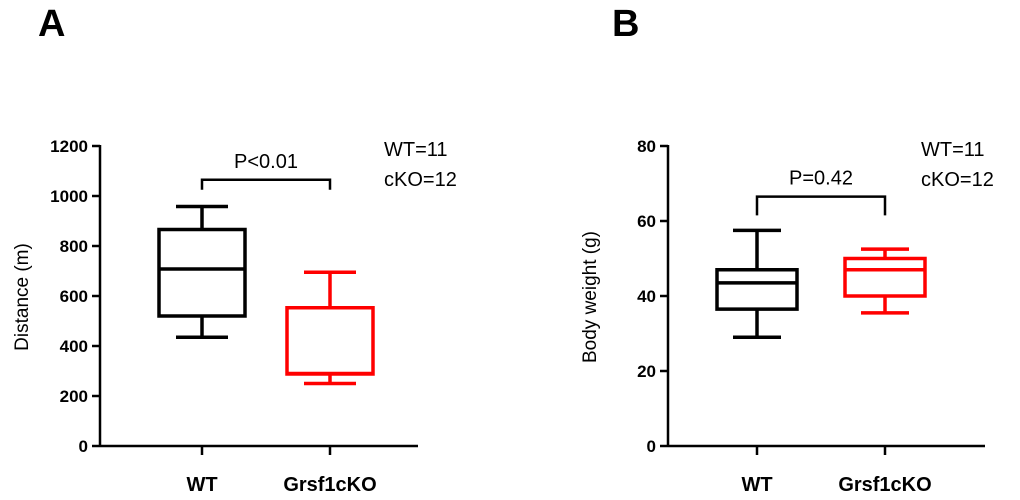  I want to click on y-tick-label-a-0: 0, so click(83, 446).